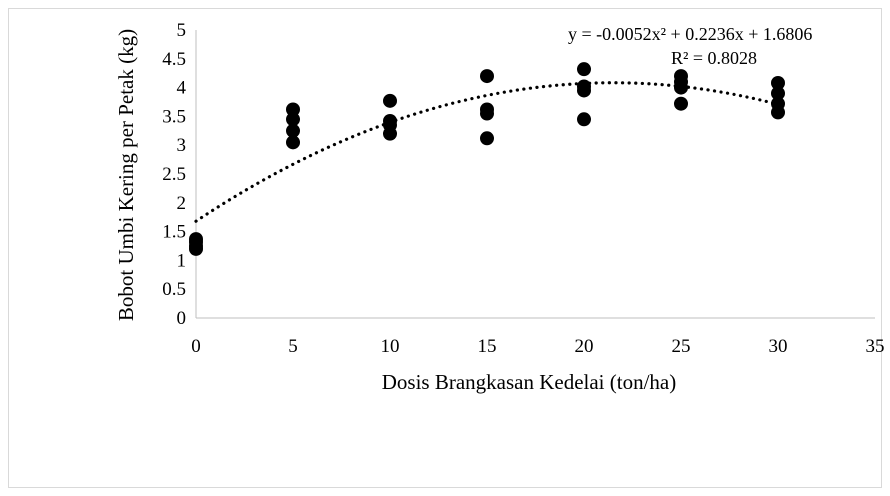  Describe the element at coordinates (174, 289) in the screenshot. I see `y-tick-label: 0.5` at that location.